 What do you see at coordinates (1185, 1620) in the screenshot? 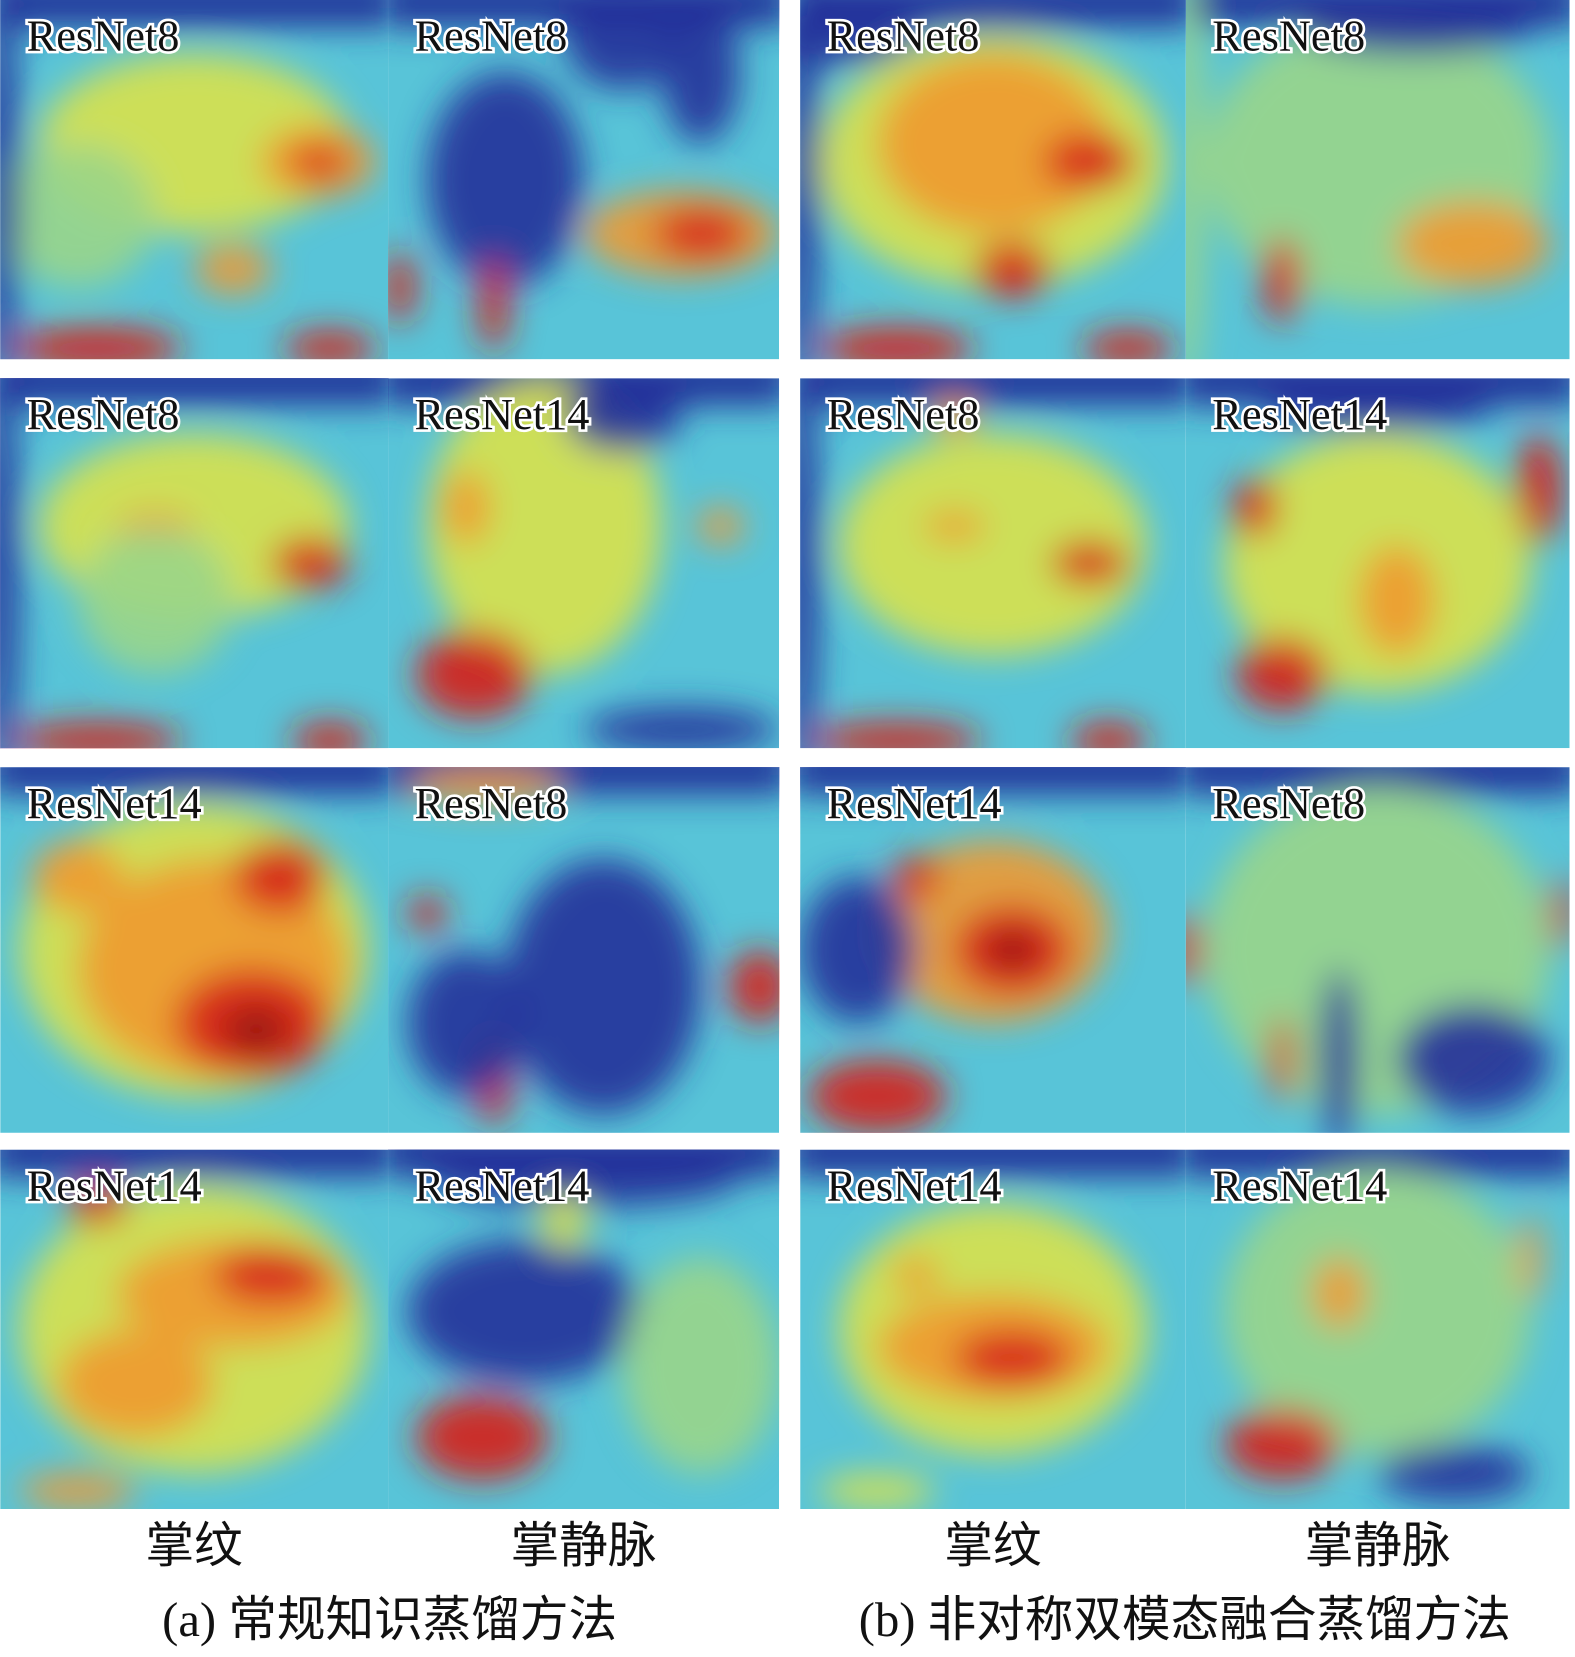
I see `panel-caption: (b) 非对称双模态融合蒸馏方法` at bounding box center [1185, 1620].